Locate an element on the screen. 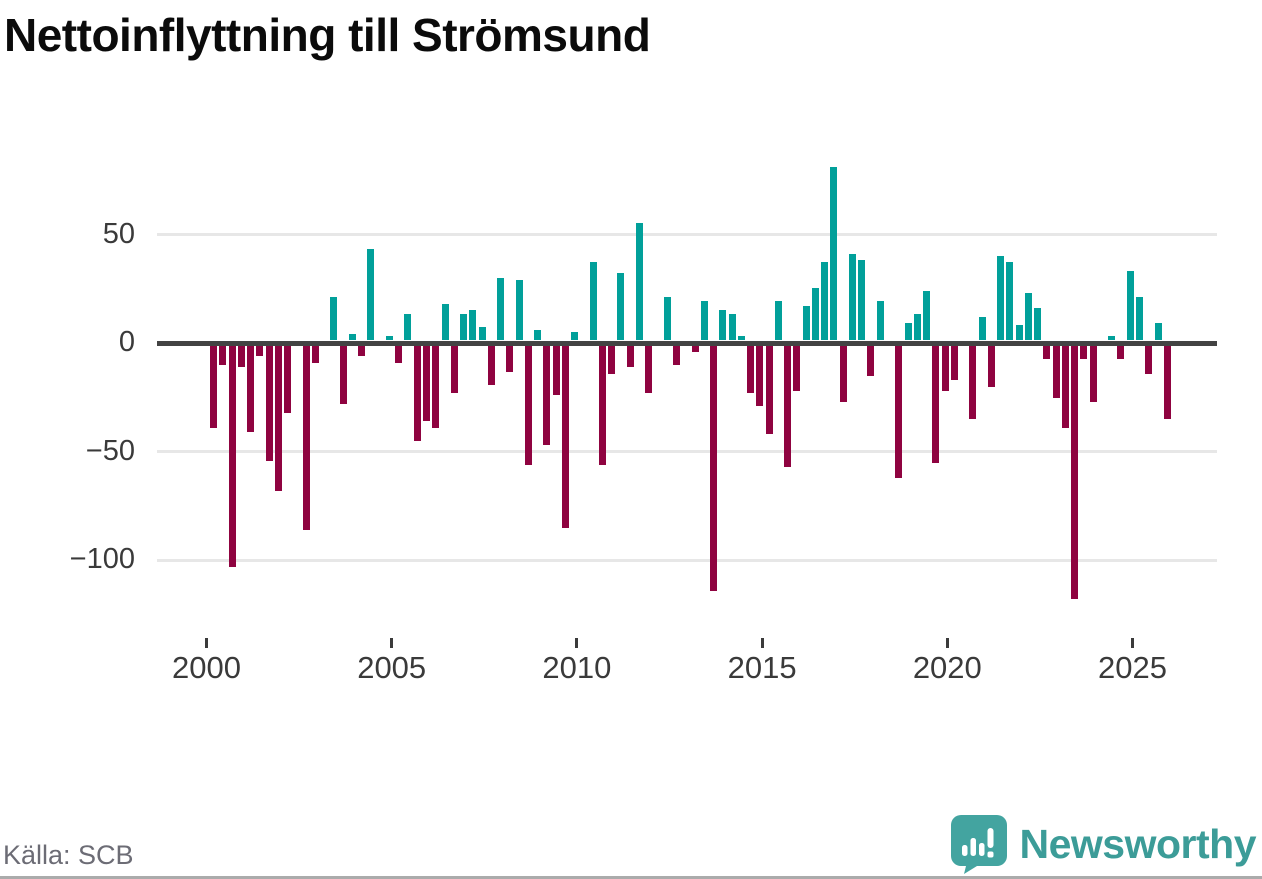  x-tick-2000 is located at coordinates (206, 643).